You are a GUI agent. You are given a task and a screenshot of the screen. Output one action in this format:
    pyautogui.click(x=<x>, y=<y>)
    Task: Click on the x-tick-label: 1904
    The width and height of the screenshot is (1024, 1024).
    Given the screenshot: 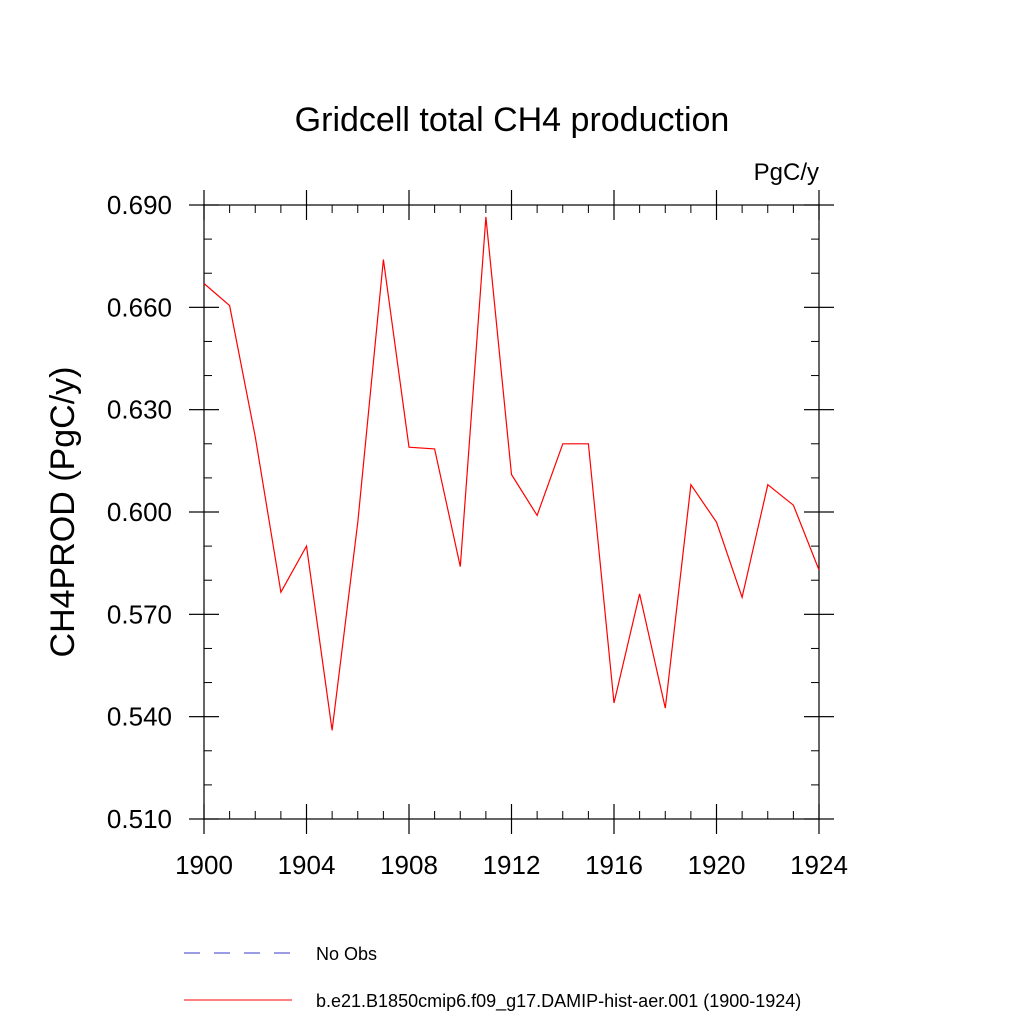 What is the action you would take?
    pyautogui.click(x=307, y=865)
    